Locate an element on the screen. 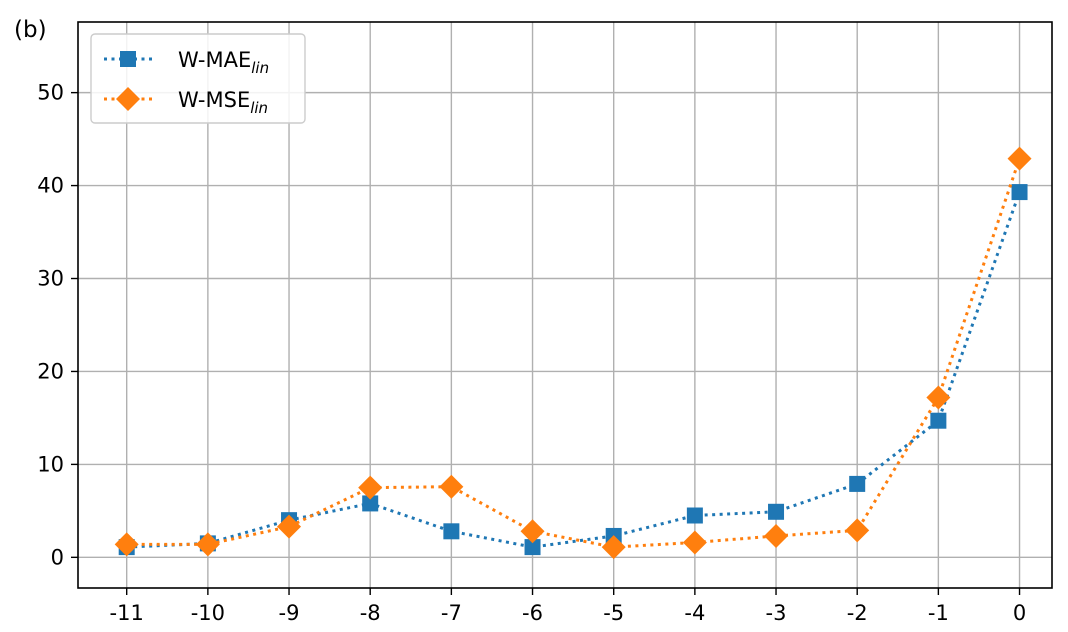 This screenshot has height=632, width=1068. x-tick-label: -10 is located at coordinates (208, 613).